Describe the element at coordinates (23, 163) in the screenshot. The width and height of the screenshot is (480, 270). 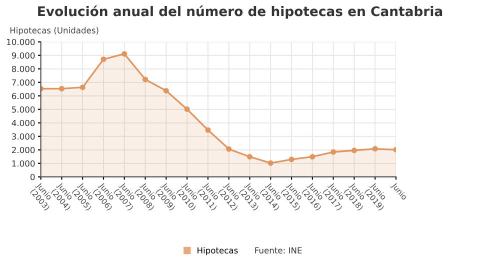
I see `y-tick-label: 1.000` at that location.